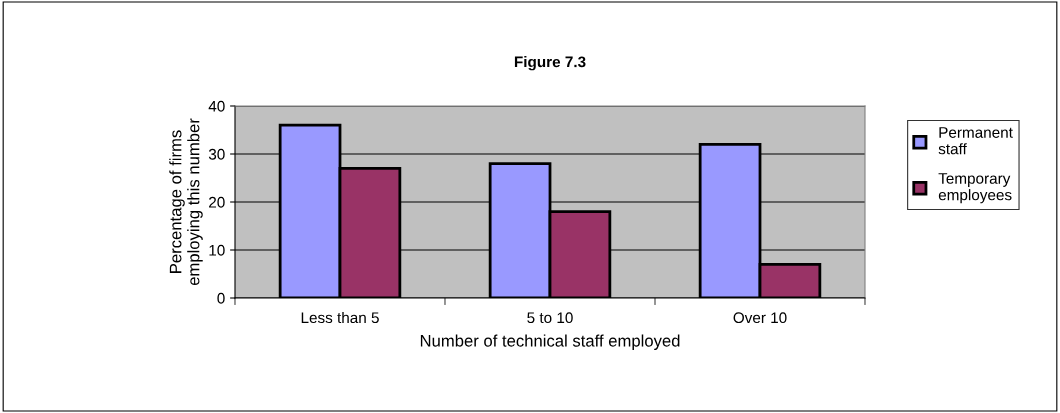 The image size is (1060, 413). What do you see at coordinates (216, 154) in the screenshot?
I see `y-tick-label: 30` at bounding box center [216, 154].